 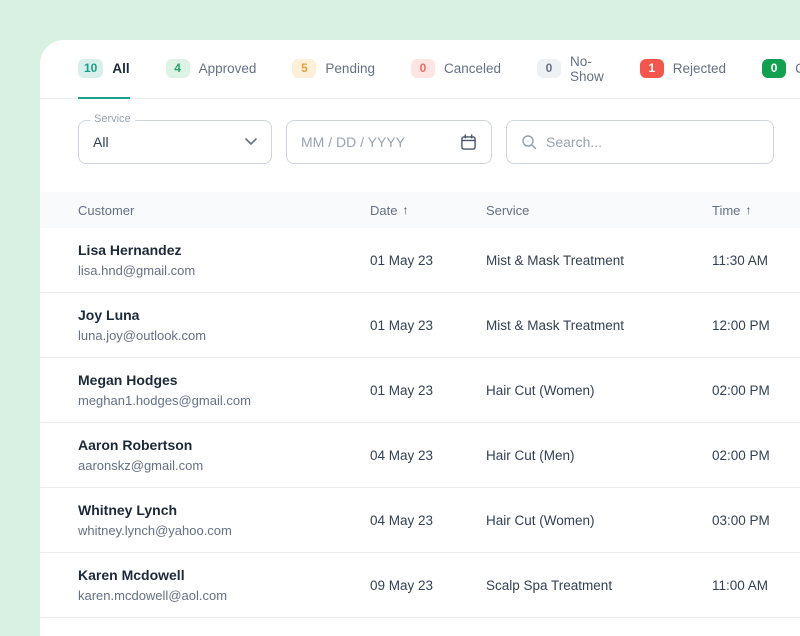 I want to click on column-header-time: Time ↑, so click(x=752, y=210).